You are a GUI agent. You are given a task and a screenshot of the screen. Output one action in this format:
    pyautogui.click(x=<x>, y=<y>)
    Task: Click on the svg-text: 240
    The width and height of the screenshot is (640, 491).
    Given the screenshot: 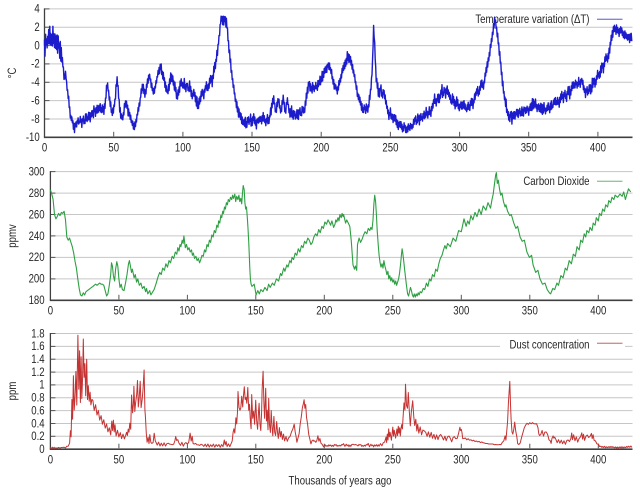 What is the action you would take?
    pyautogui.click(x=37, y=236)
    